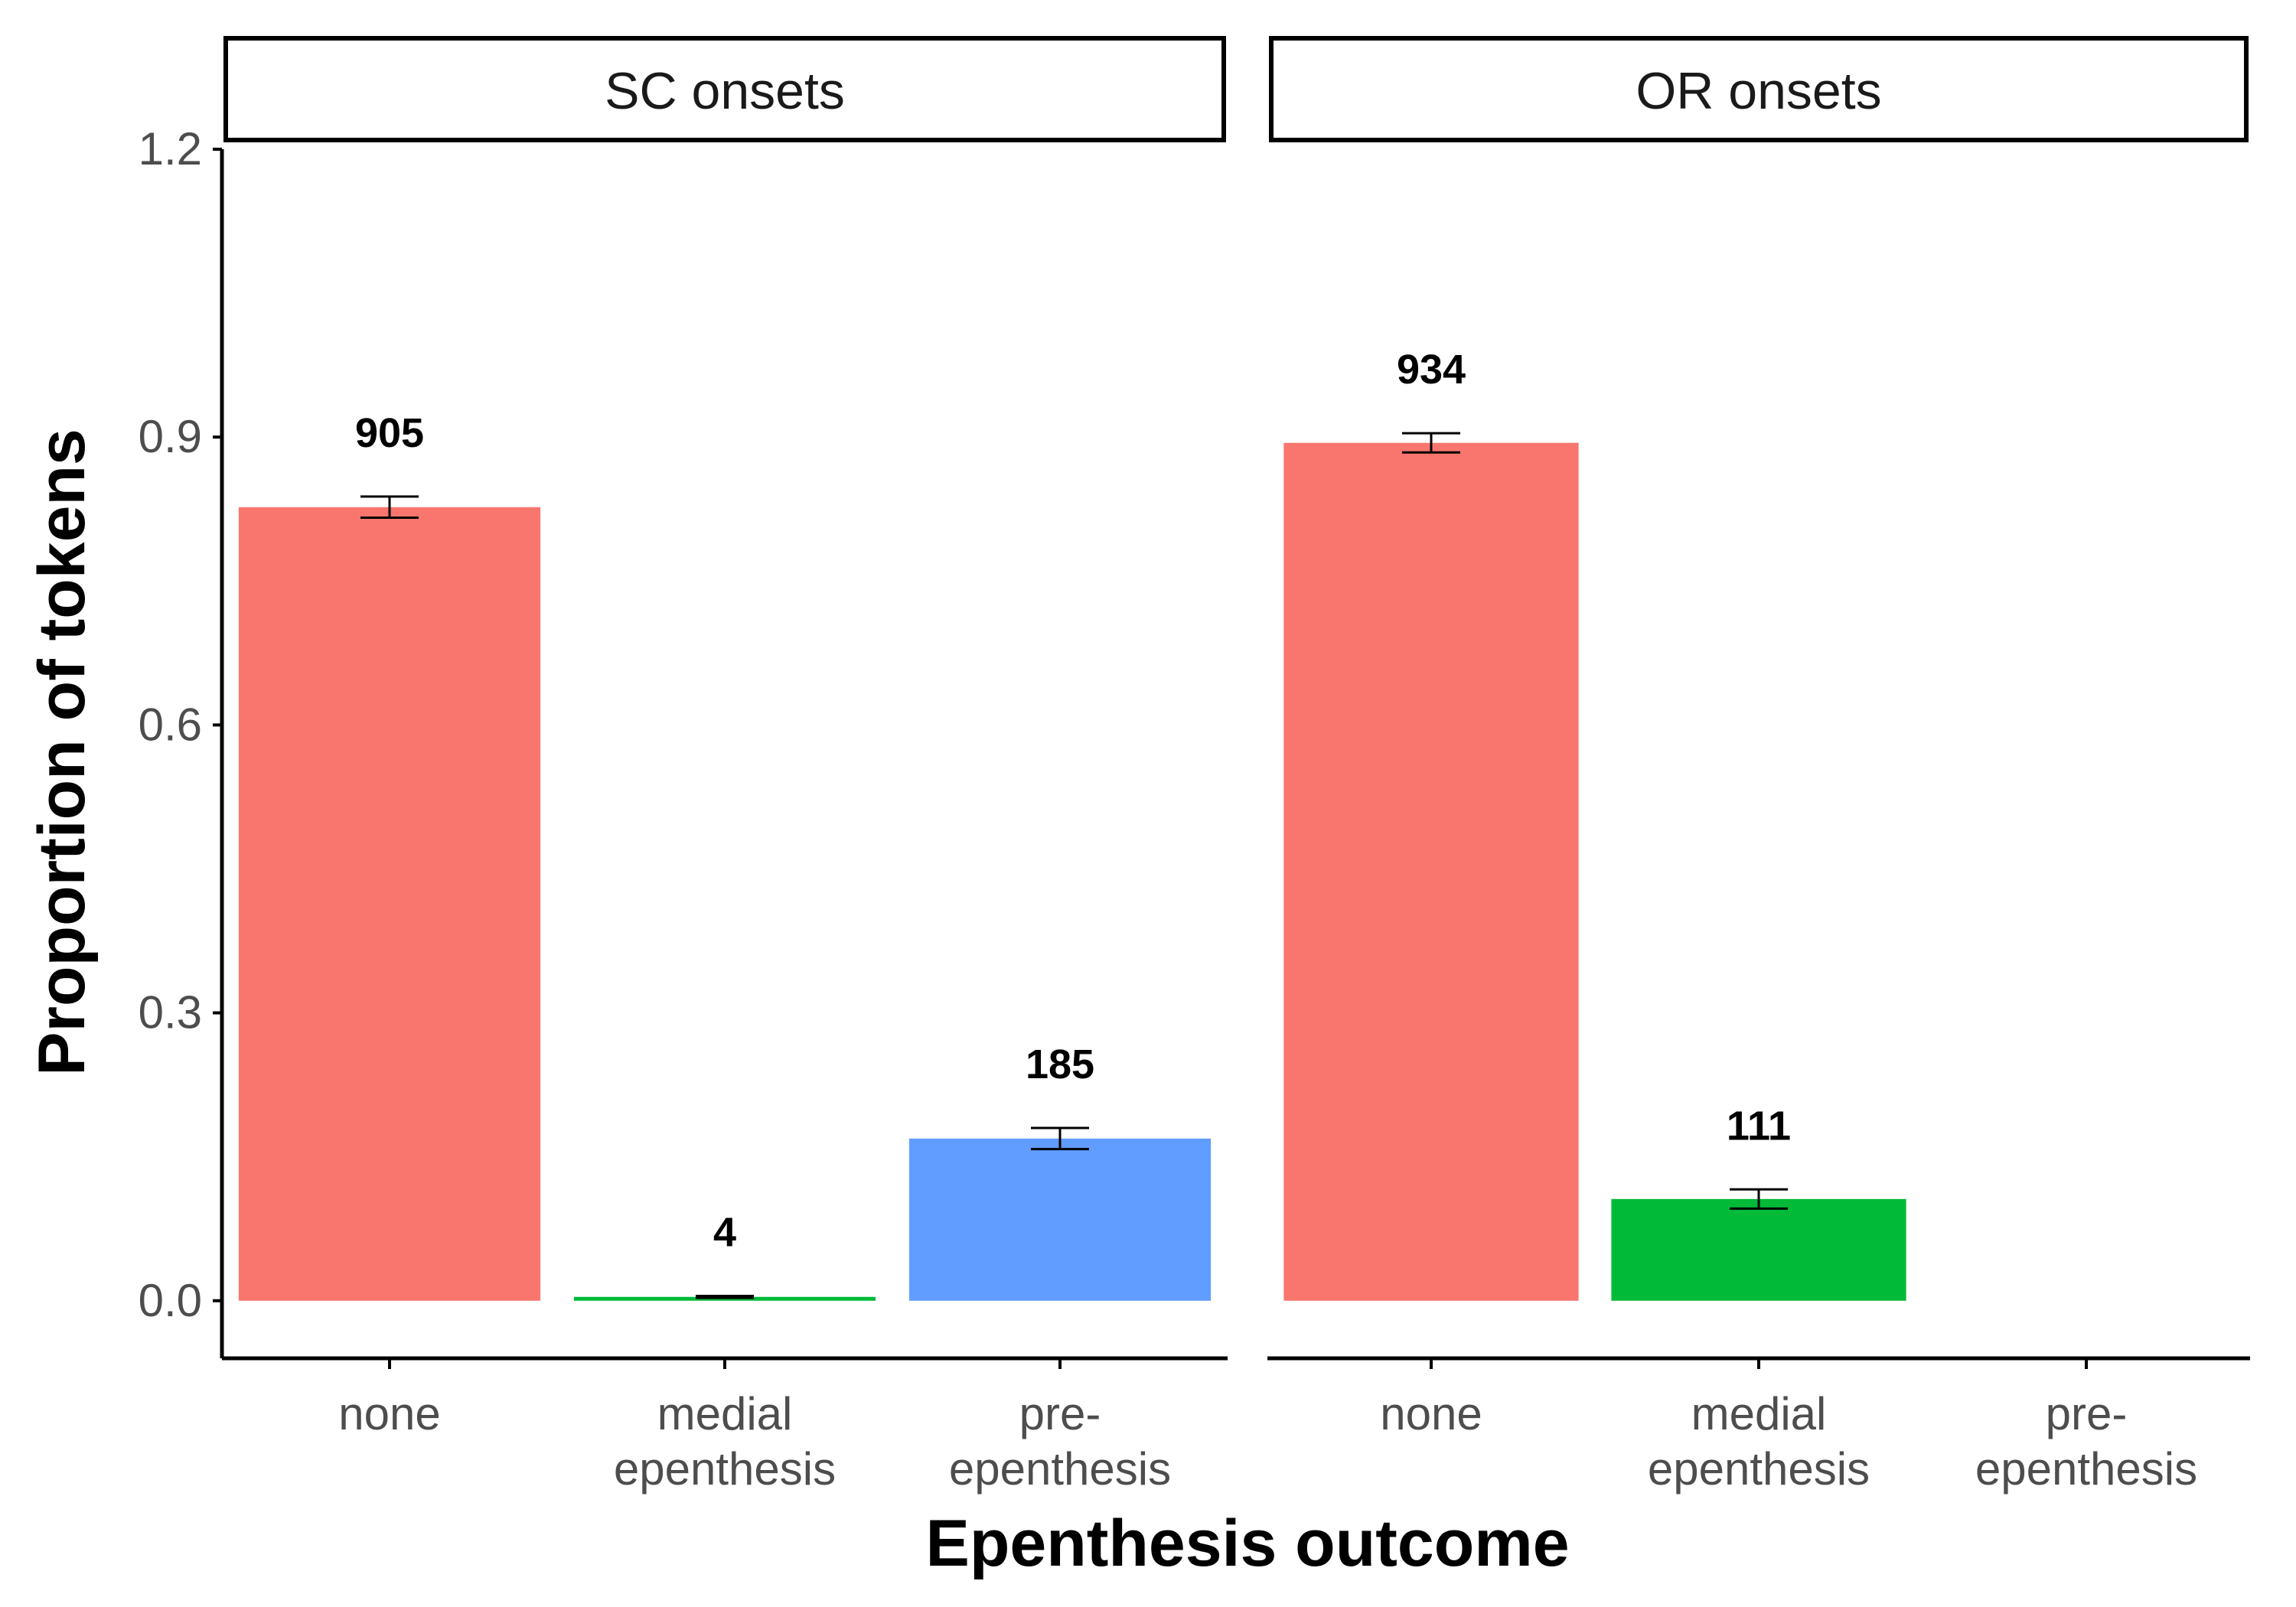  I want to click on y-axis: 0.0 0.3 0.6 0.9 1.2, so click(181, 740).